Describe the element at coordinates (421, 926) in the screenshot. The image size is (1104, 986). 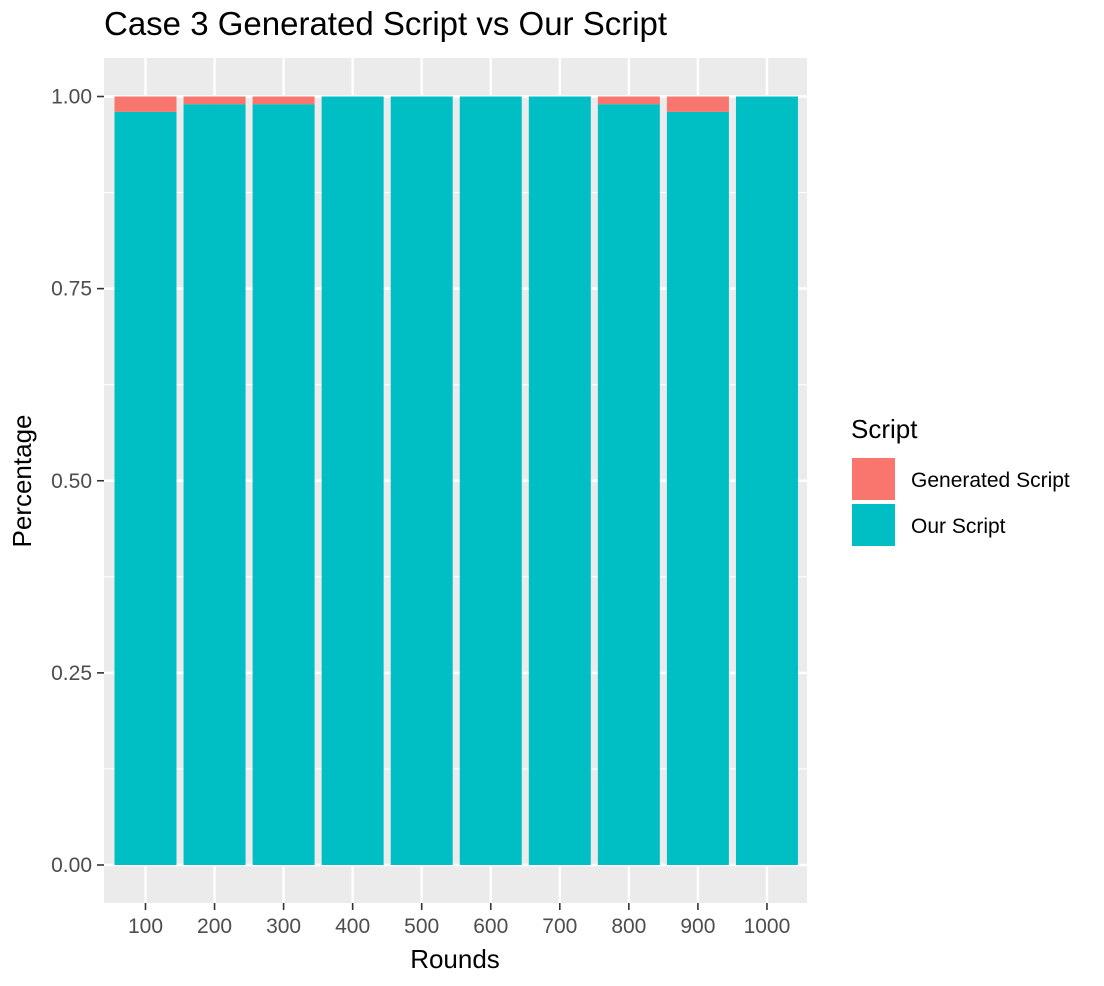
I see `x-tick-label: 500` at that location.